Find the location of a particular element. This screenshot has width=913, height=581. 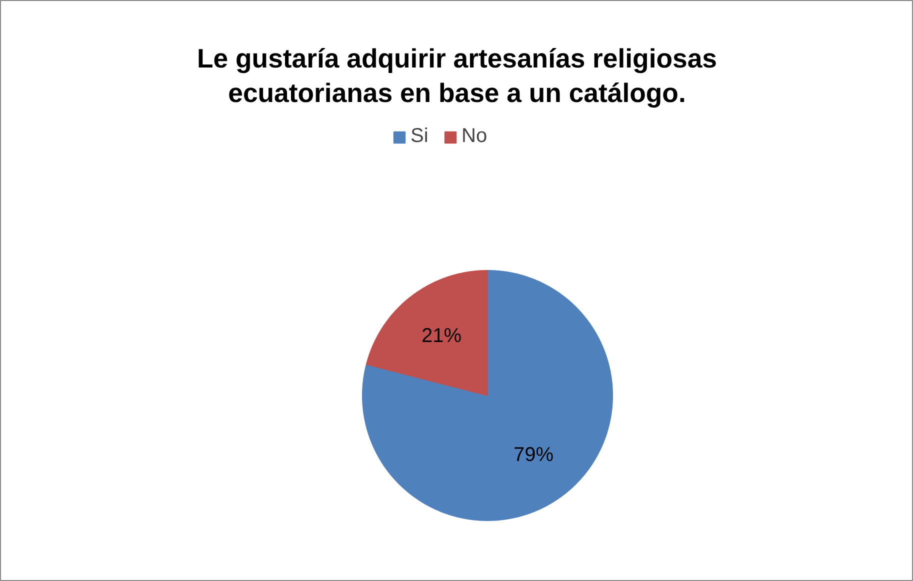

data-label: 79% is located at coordinates (533, 455).